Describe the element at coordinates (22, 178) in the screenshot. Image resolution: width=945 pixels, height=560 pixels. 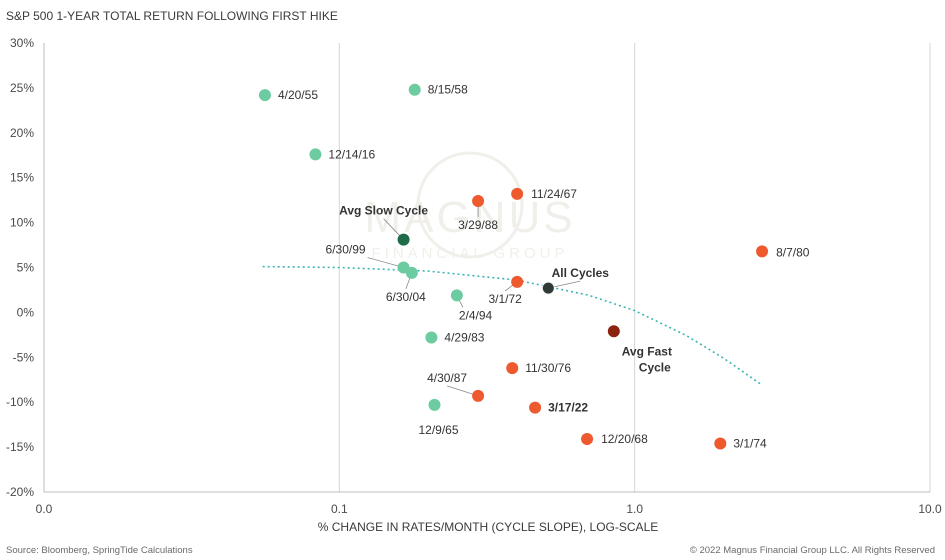
I see `y-tick-label: 15%` at that location.